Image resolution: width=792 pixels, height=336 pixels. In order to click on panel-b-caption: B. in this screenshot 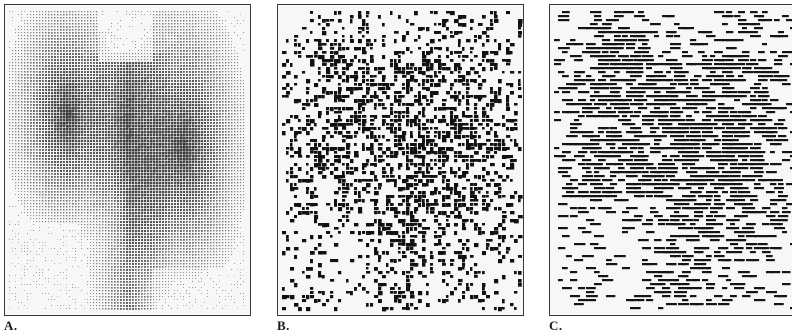, I will do `click(283, 325)`.